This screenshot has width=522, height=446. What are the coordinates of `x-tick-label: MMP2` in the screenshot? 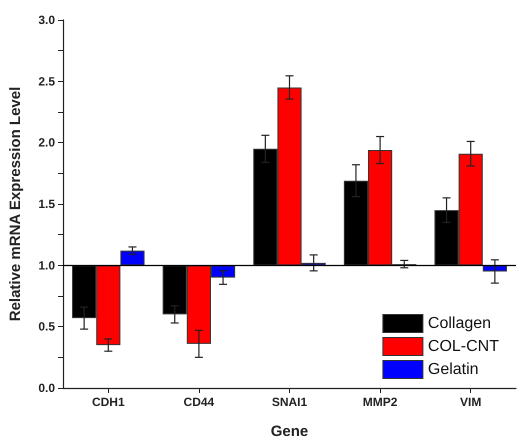 It's located at (380, 402).